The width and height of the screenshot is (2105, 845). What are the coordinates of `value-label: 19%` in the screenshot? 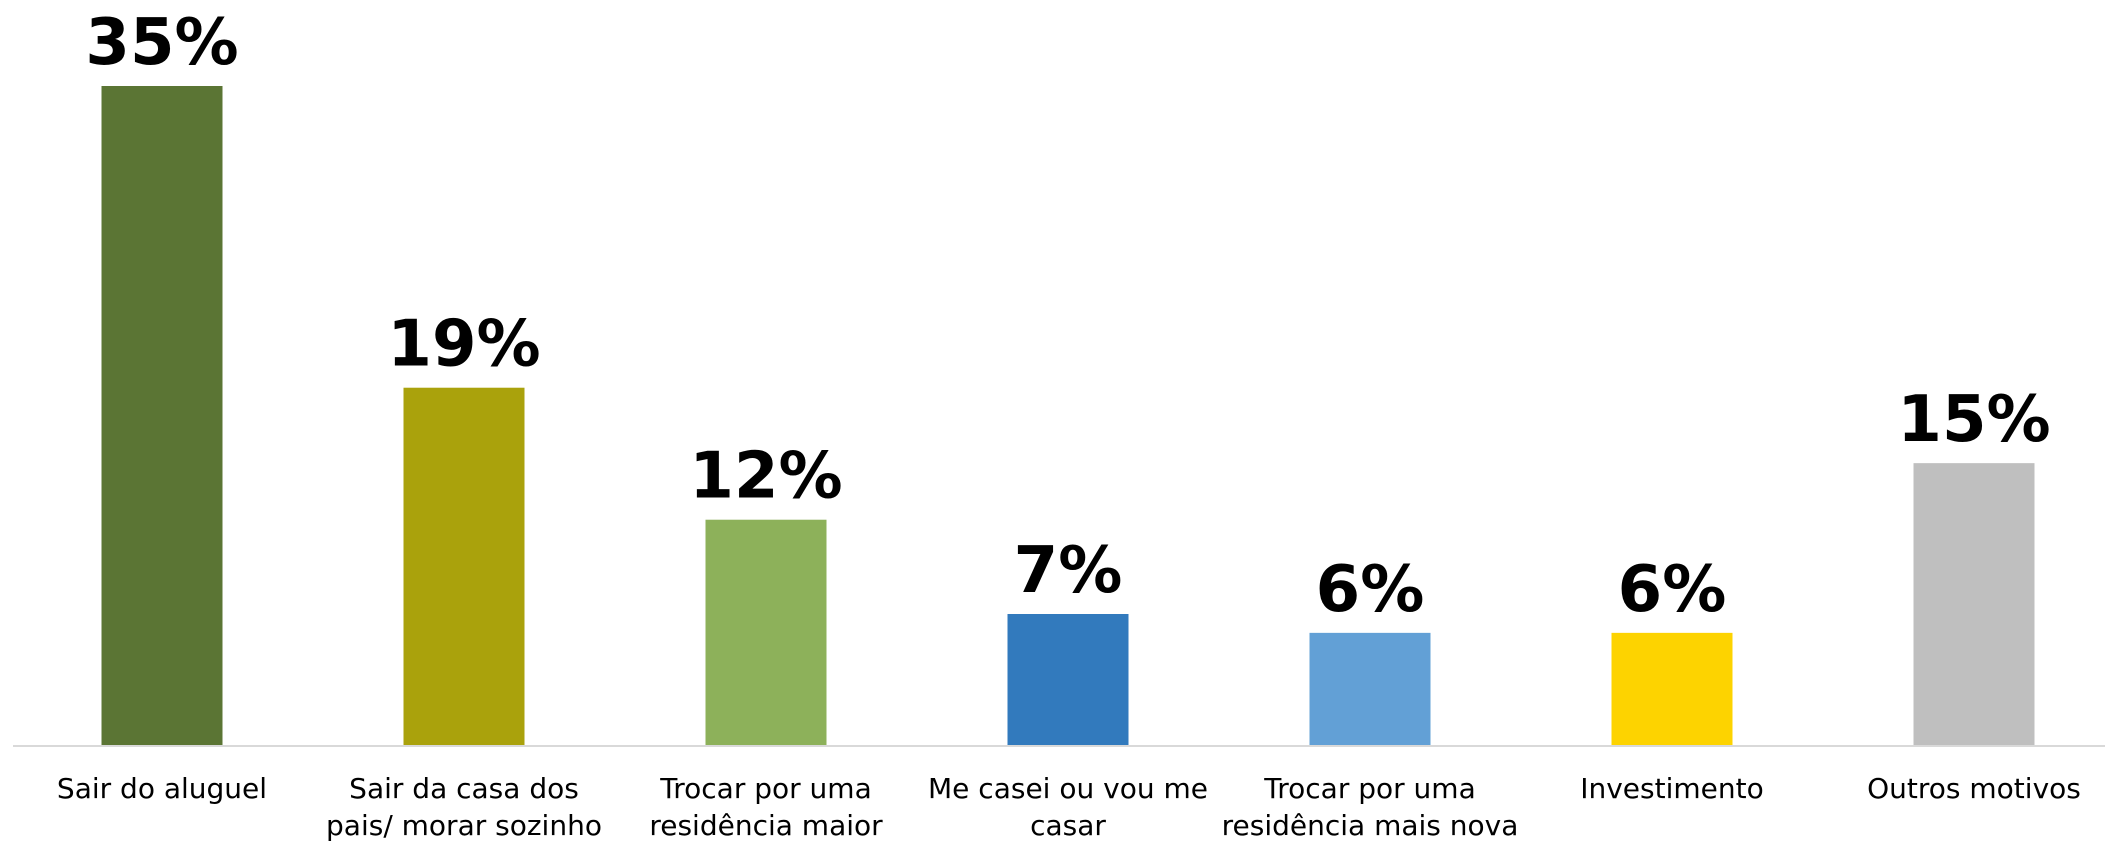 It's located at (463, 345).